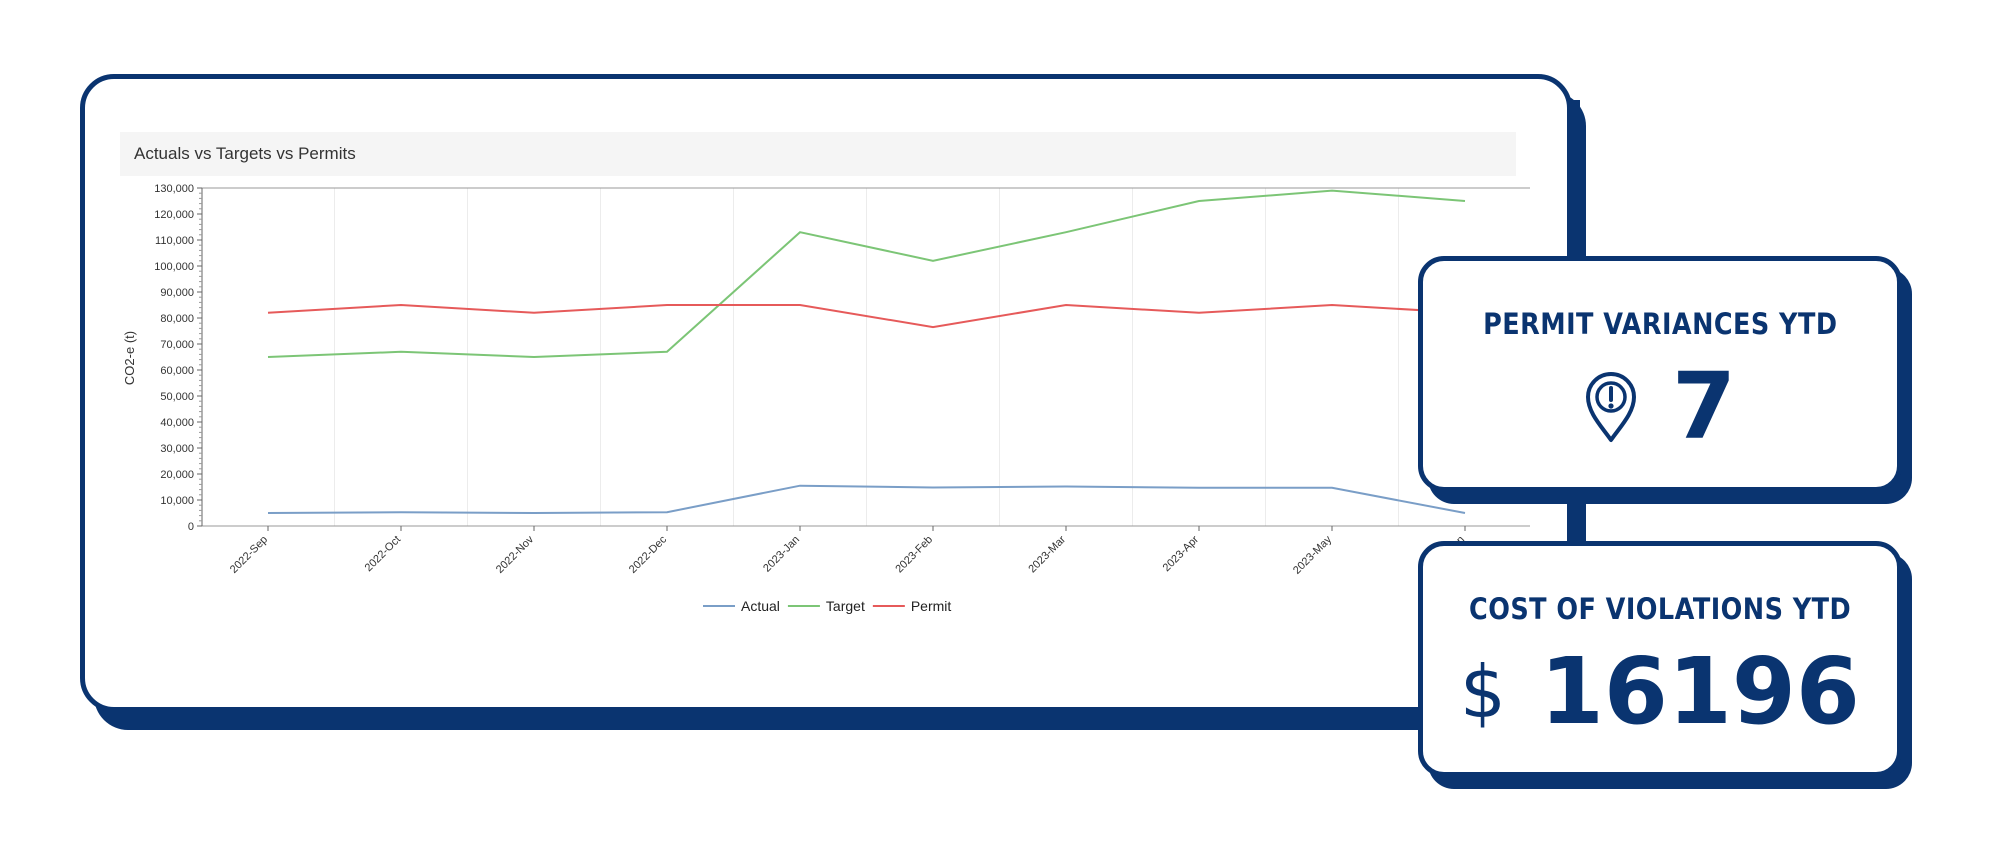 Image resolution: width=2000 pixels, height=852 pixels. I want to click on permit-variances-value: 7, so click(1703, 406).